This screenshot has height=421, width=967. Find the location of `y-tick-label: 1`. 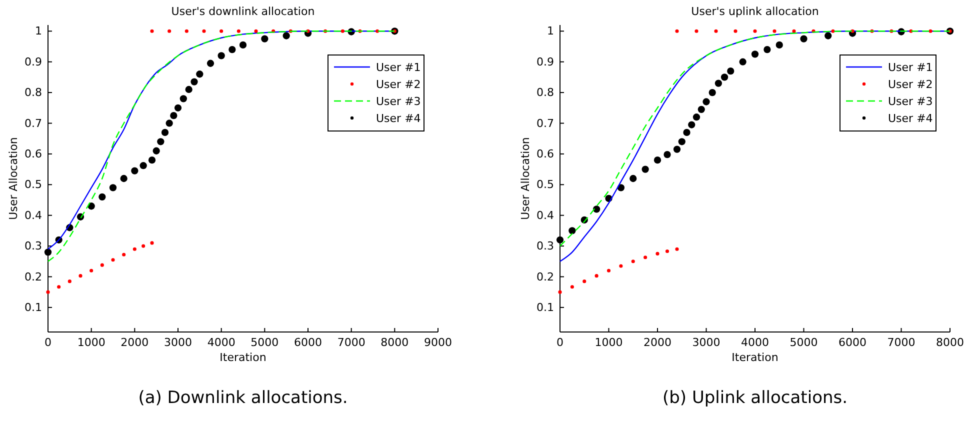

y-tick-label: 1 is located at coordinates (38, 31).